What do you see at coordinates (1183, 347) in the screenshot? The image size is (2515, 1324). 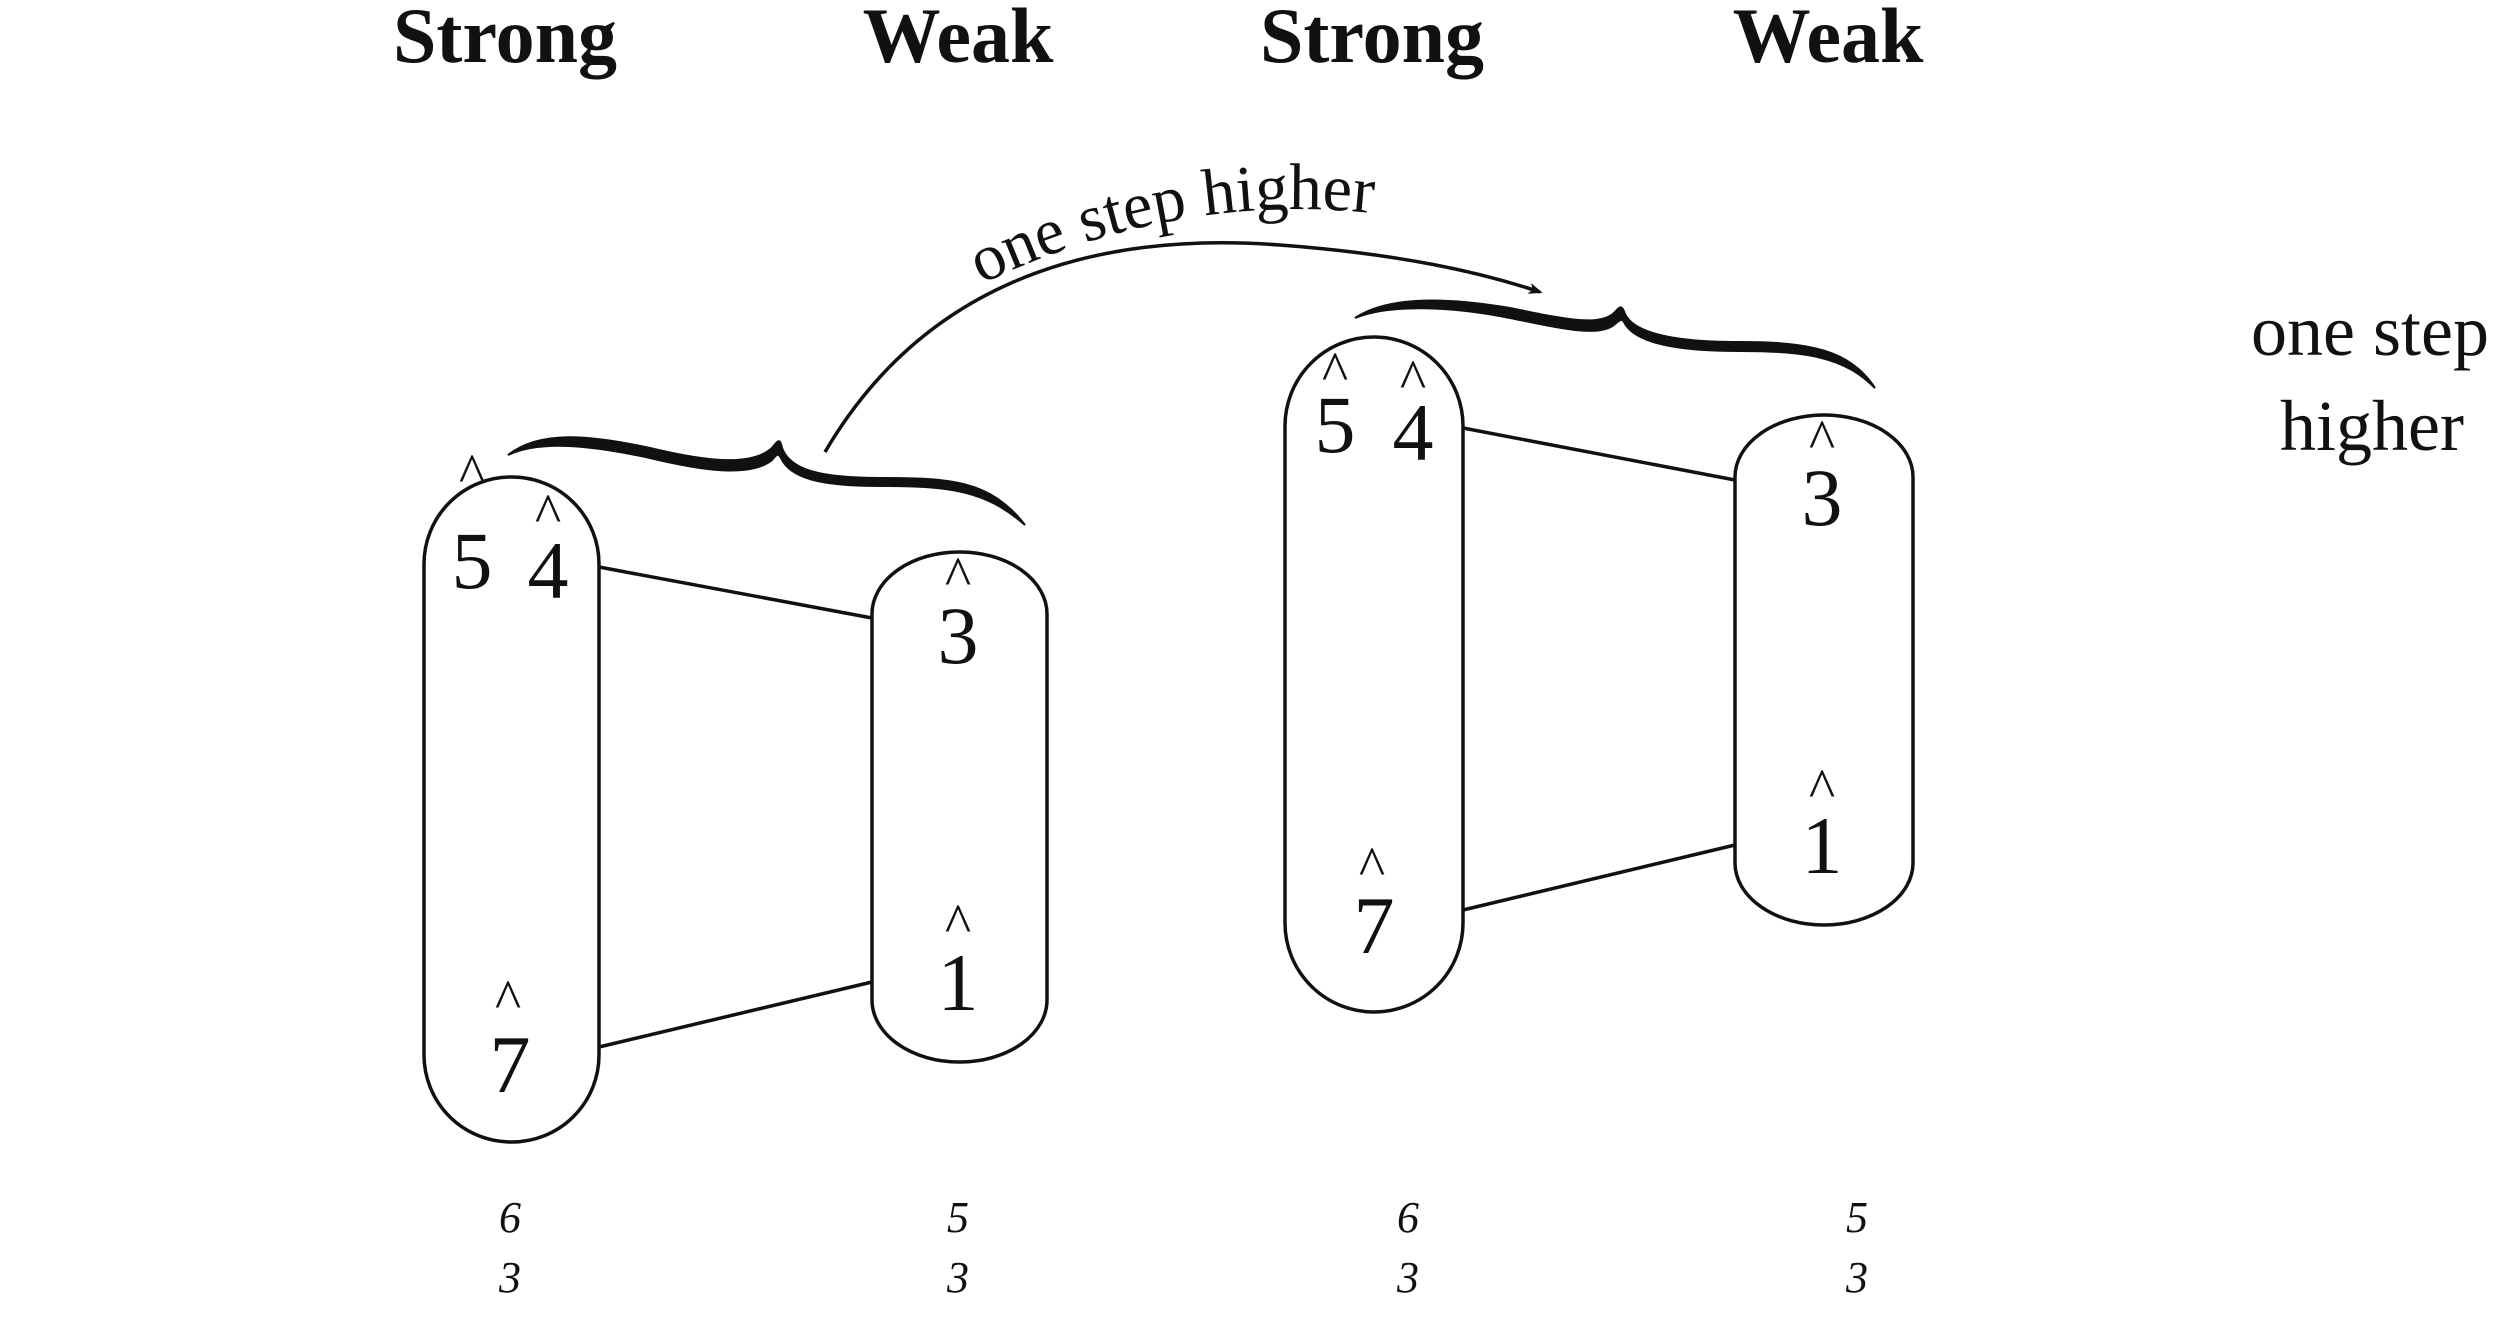 I see `sequence-arrow` at bounding box center [1183, 347].